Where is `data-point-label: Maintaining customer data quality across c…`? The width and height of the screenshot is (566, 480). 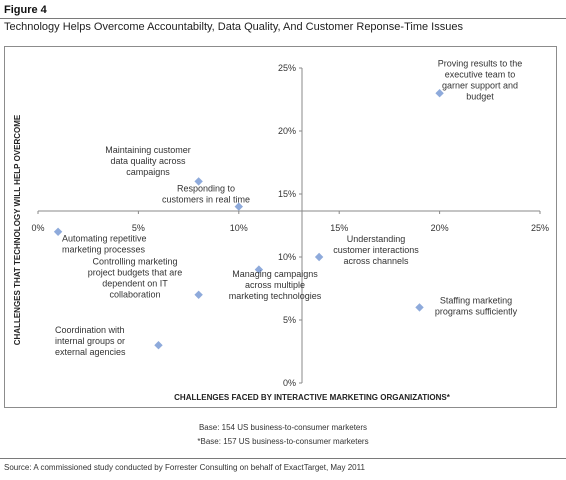
data-point-label: Maintaining customer data quality across c… is located at coordinates (148, 161).